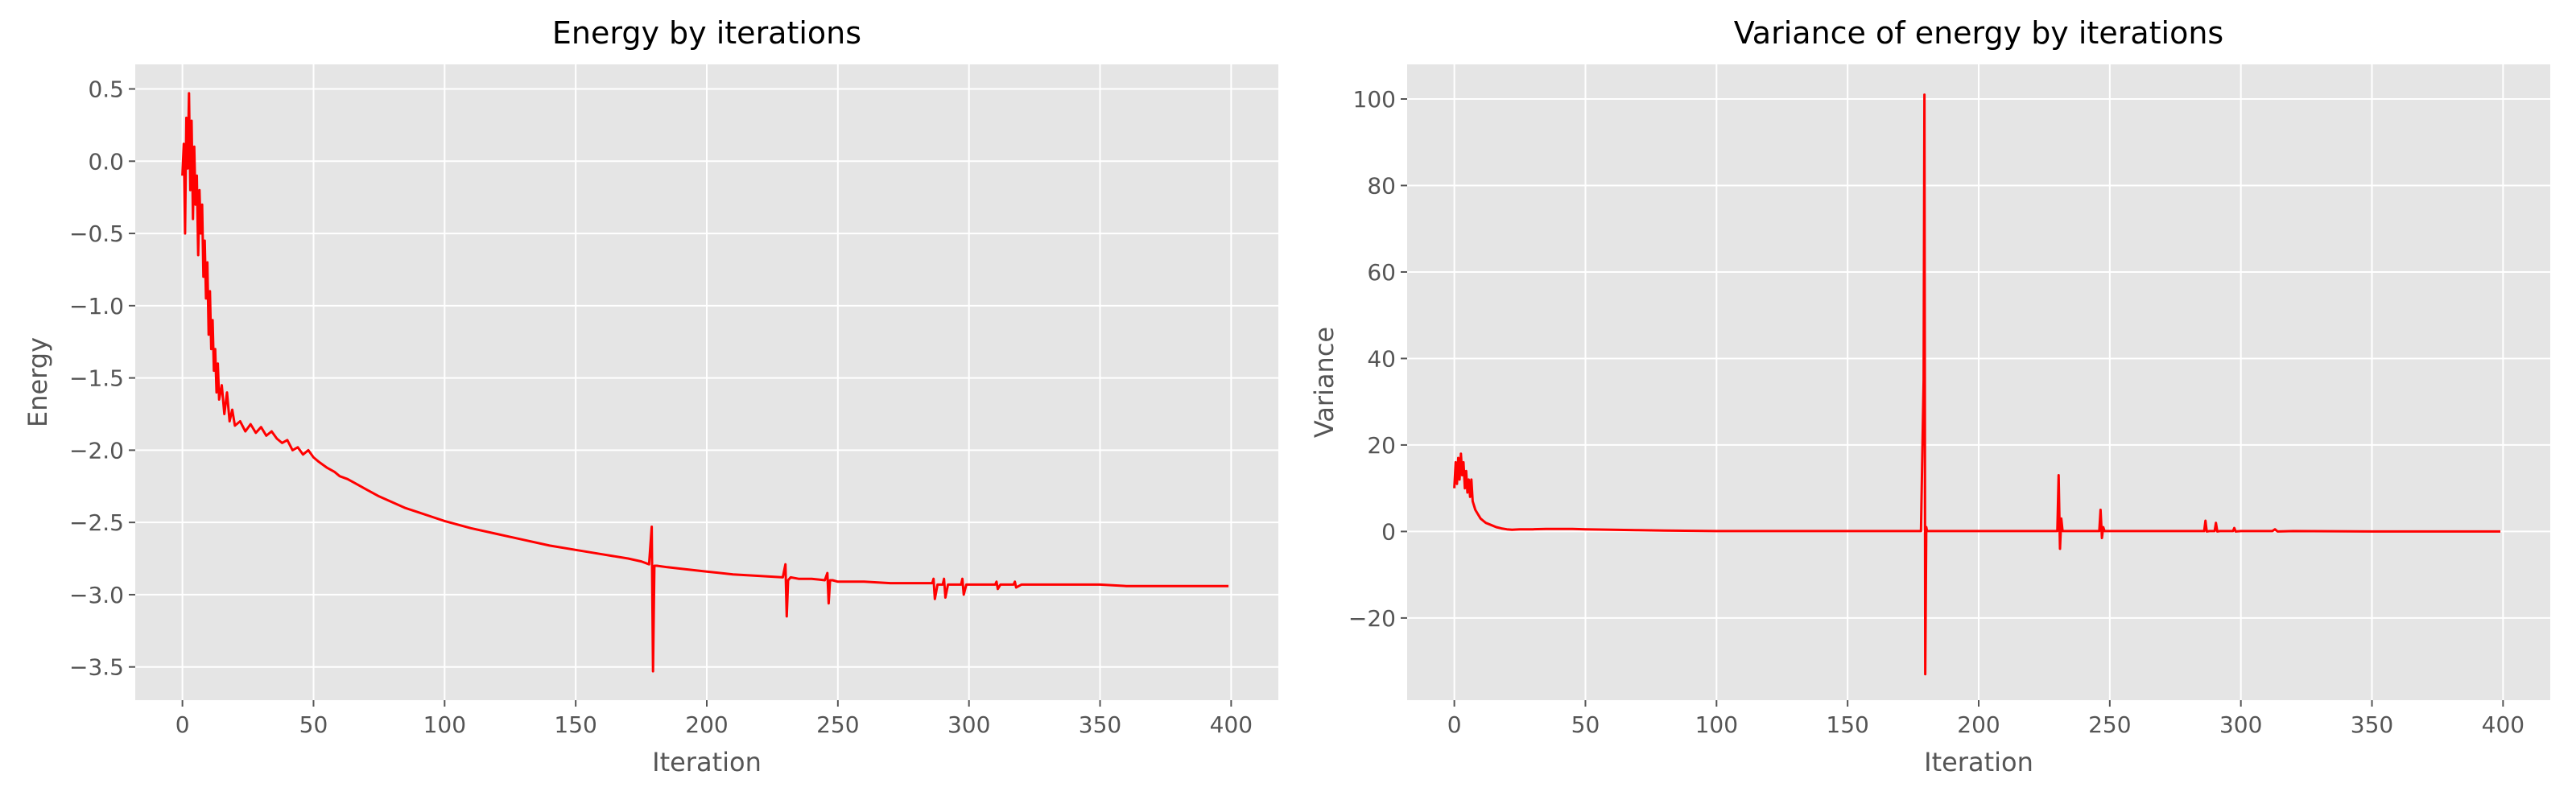 This screenshot has width=2576, height=808. I want to click on energy-x-tick-label: 50, so click(313, 724).